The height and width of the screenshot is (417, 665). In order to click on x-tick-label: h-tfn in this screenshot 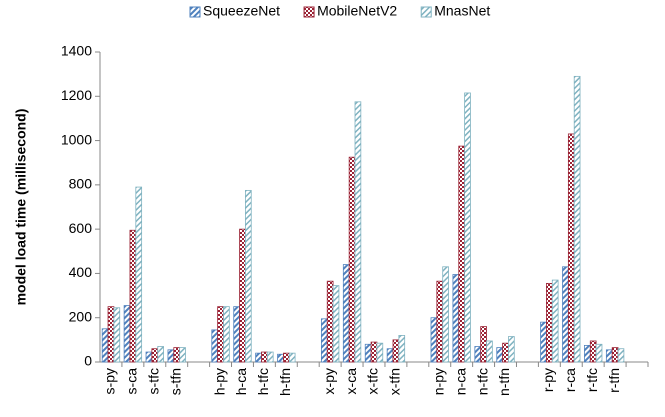, I will do `click(285, 382)`.